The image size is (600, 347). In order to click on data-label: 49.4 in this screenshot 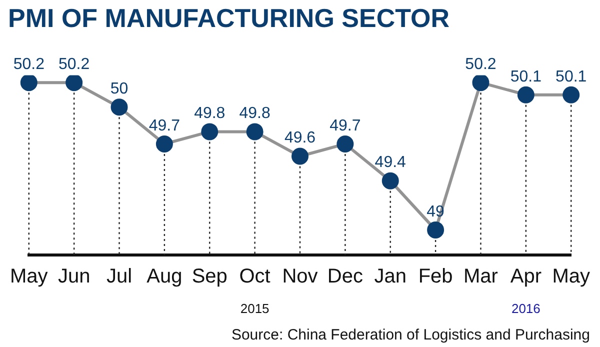, I will do `click(390, 163)`.